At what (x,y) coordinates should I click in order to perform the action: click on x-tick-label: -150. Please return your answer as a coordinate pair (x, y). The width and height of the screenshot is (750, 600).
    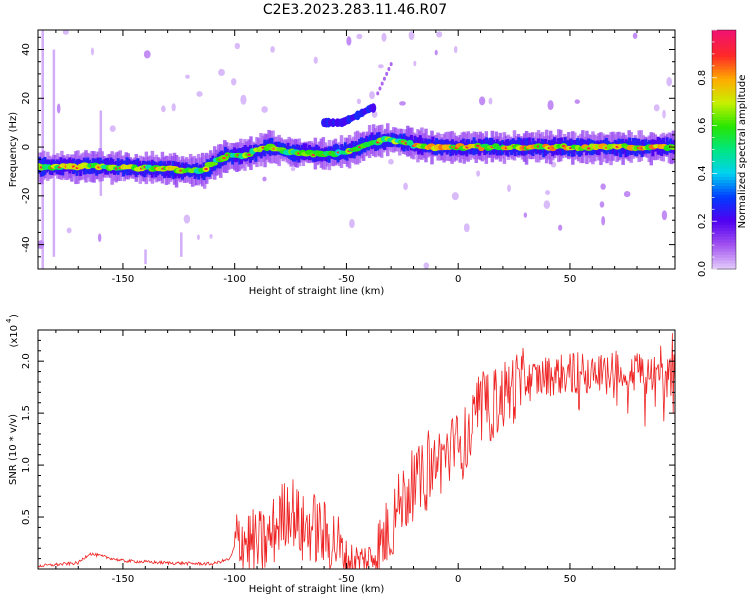
    Looking at the image, I should click on (123, 279).